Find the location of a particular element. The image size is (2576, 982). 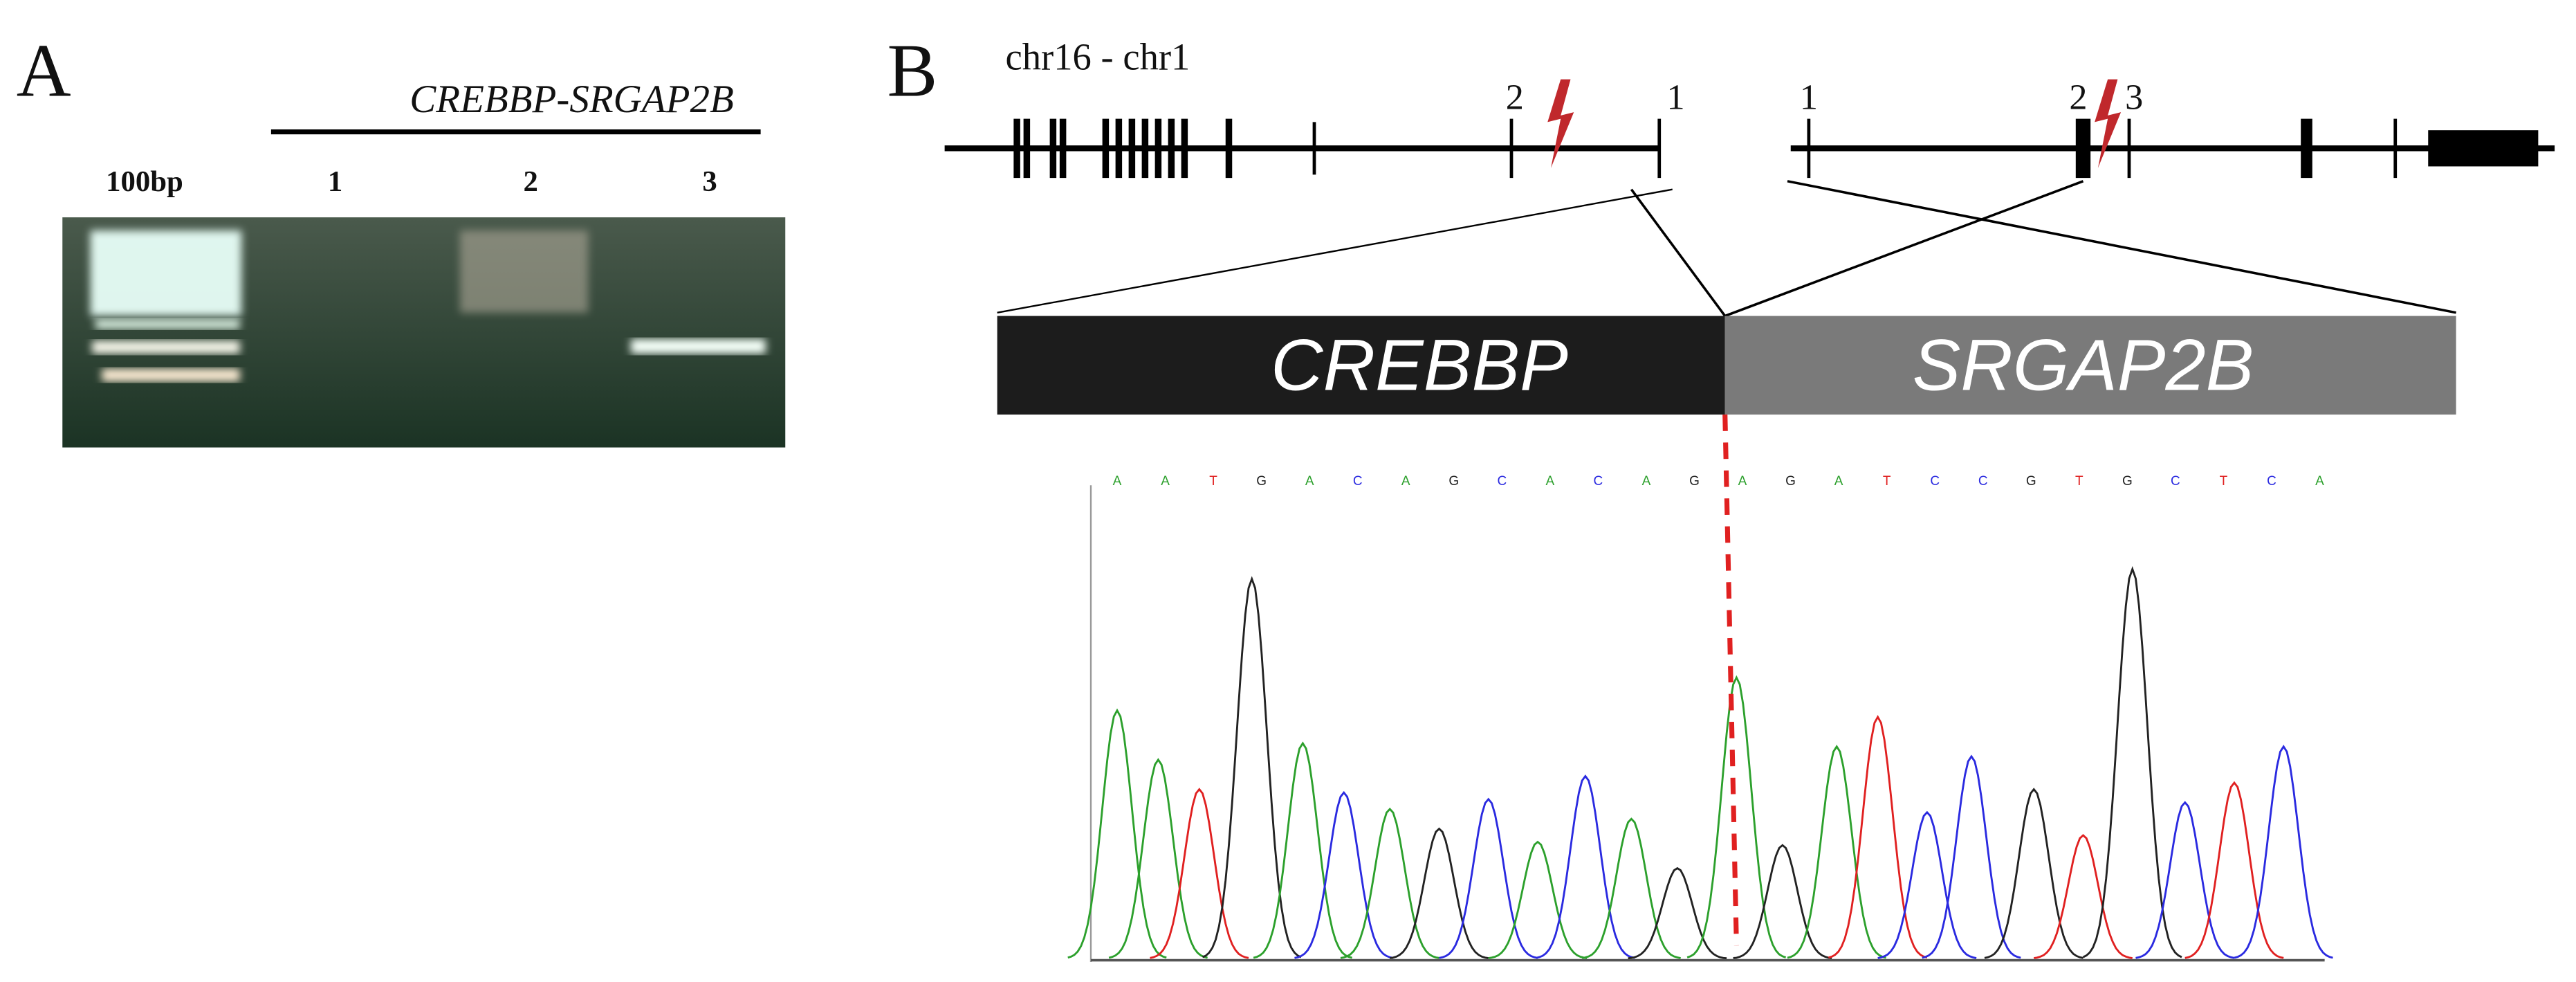

fusion-gene: CREBBP is located at coordinates (1419, 365).